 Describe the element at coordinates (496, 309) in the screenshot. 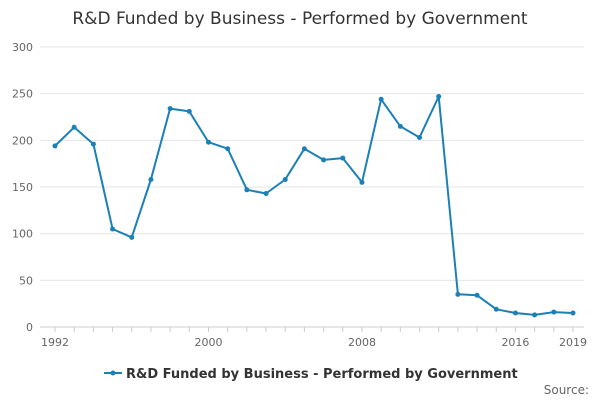

I see `data-point-2015` at that location.